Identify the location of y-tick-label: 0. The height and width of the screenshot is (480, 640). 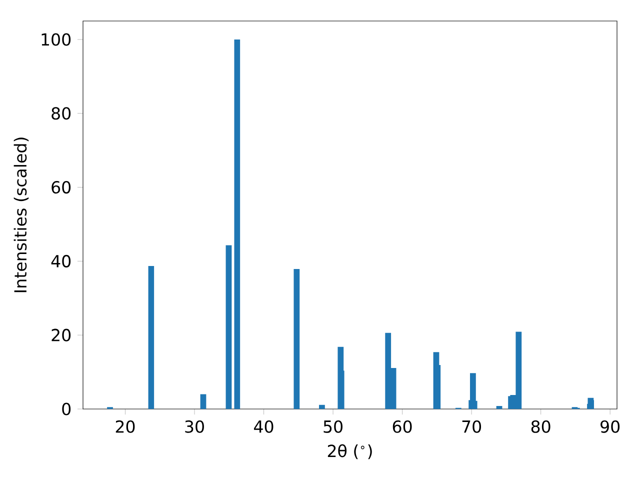
(66, 409).